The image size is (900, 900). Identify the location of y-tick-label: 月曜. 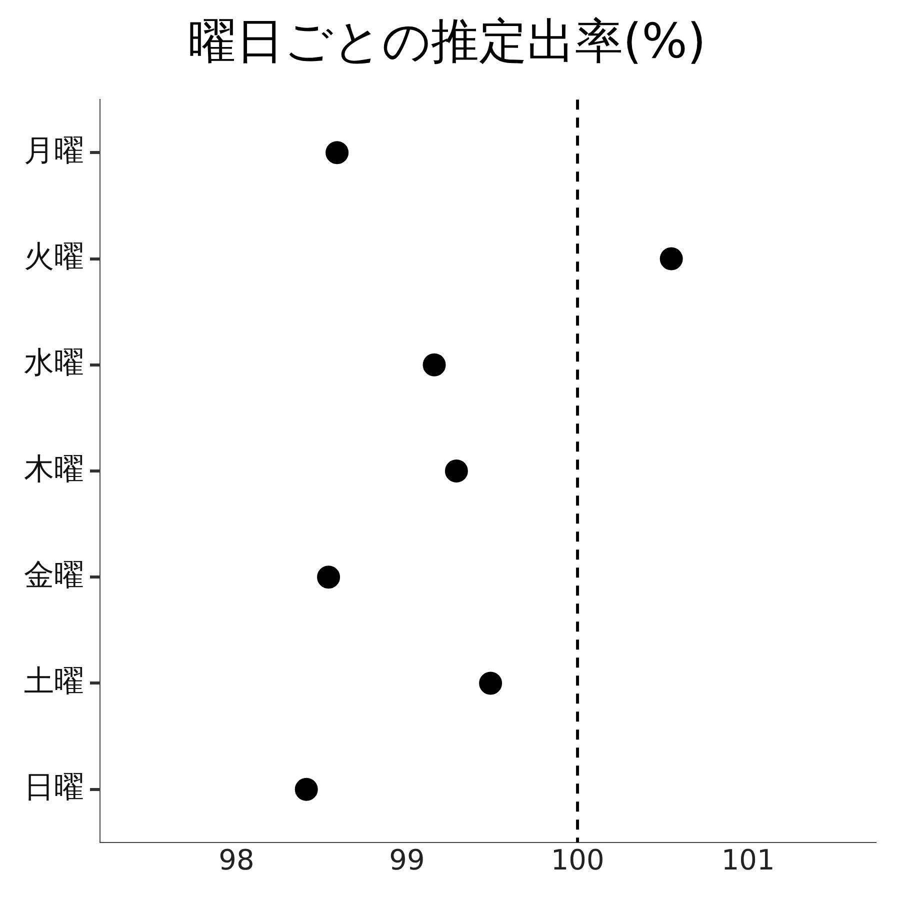
(54, 150).